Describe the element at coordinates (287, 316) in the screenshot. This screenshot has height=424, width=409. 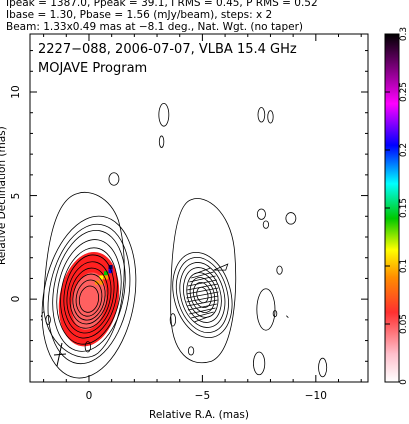
I see `noise-contour-fragment` at that location.